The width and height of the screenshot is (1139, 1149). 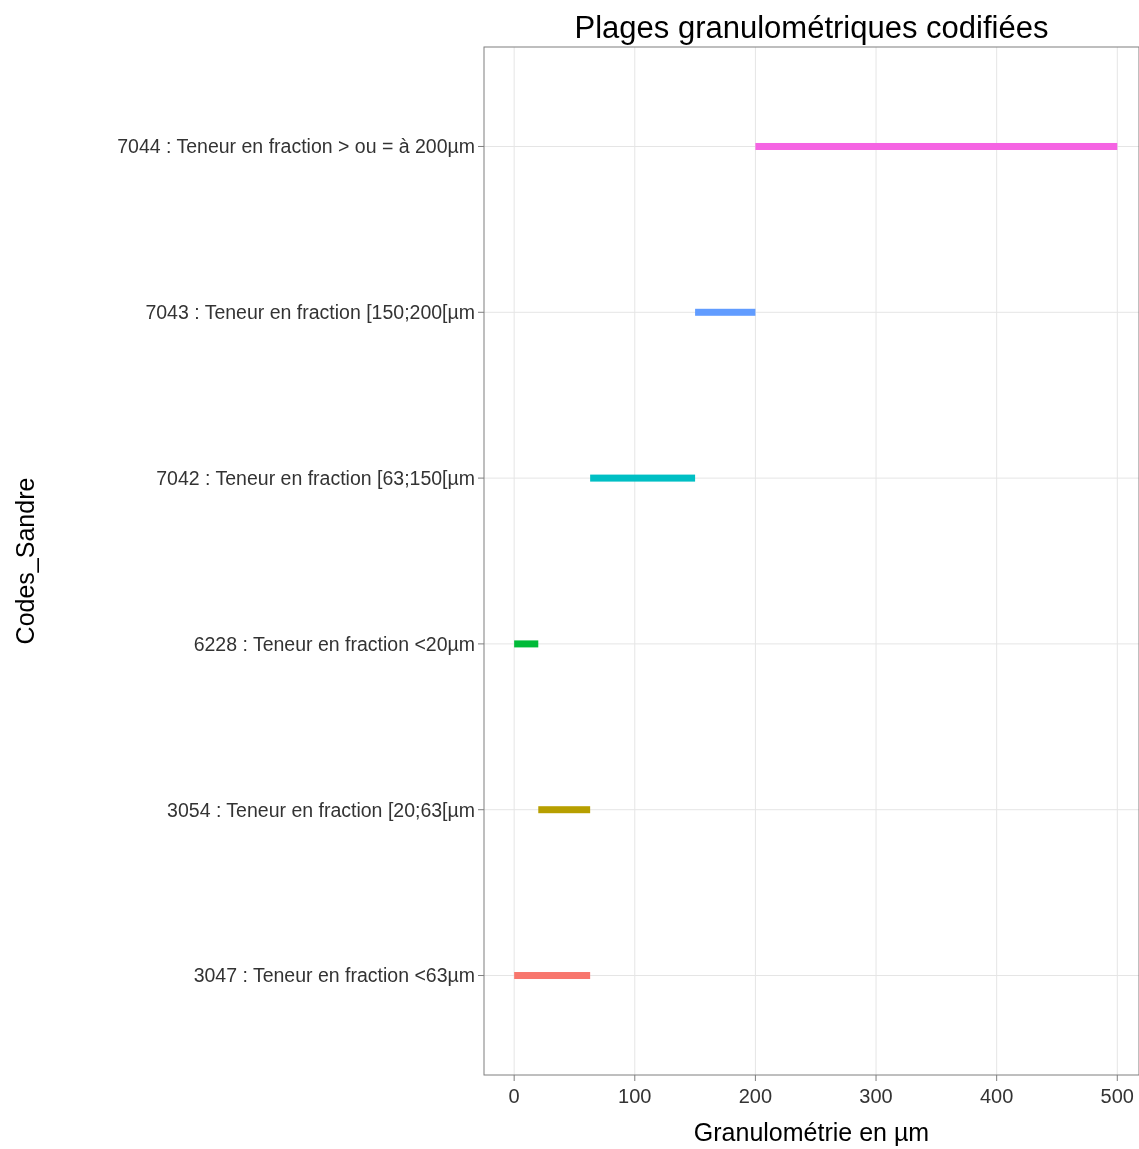 What do you see at coordinates (811, 1132) in the screenshot?
I see `x-axis-title: Granulométrie en µm` at bounding box center [811, 1132].